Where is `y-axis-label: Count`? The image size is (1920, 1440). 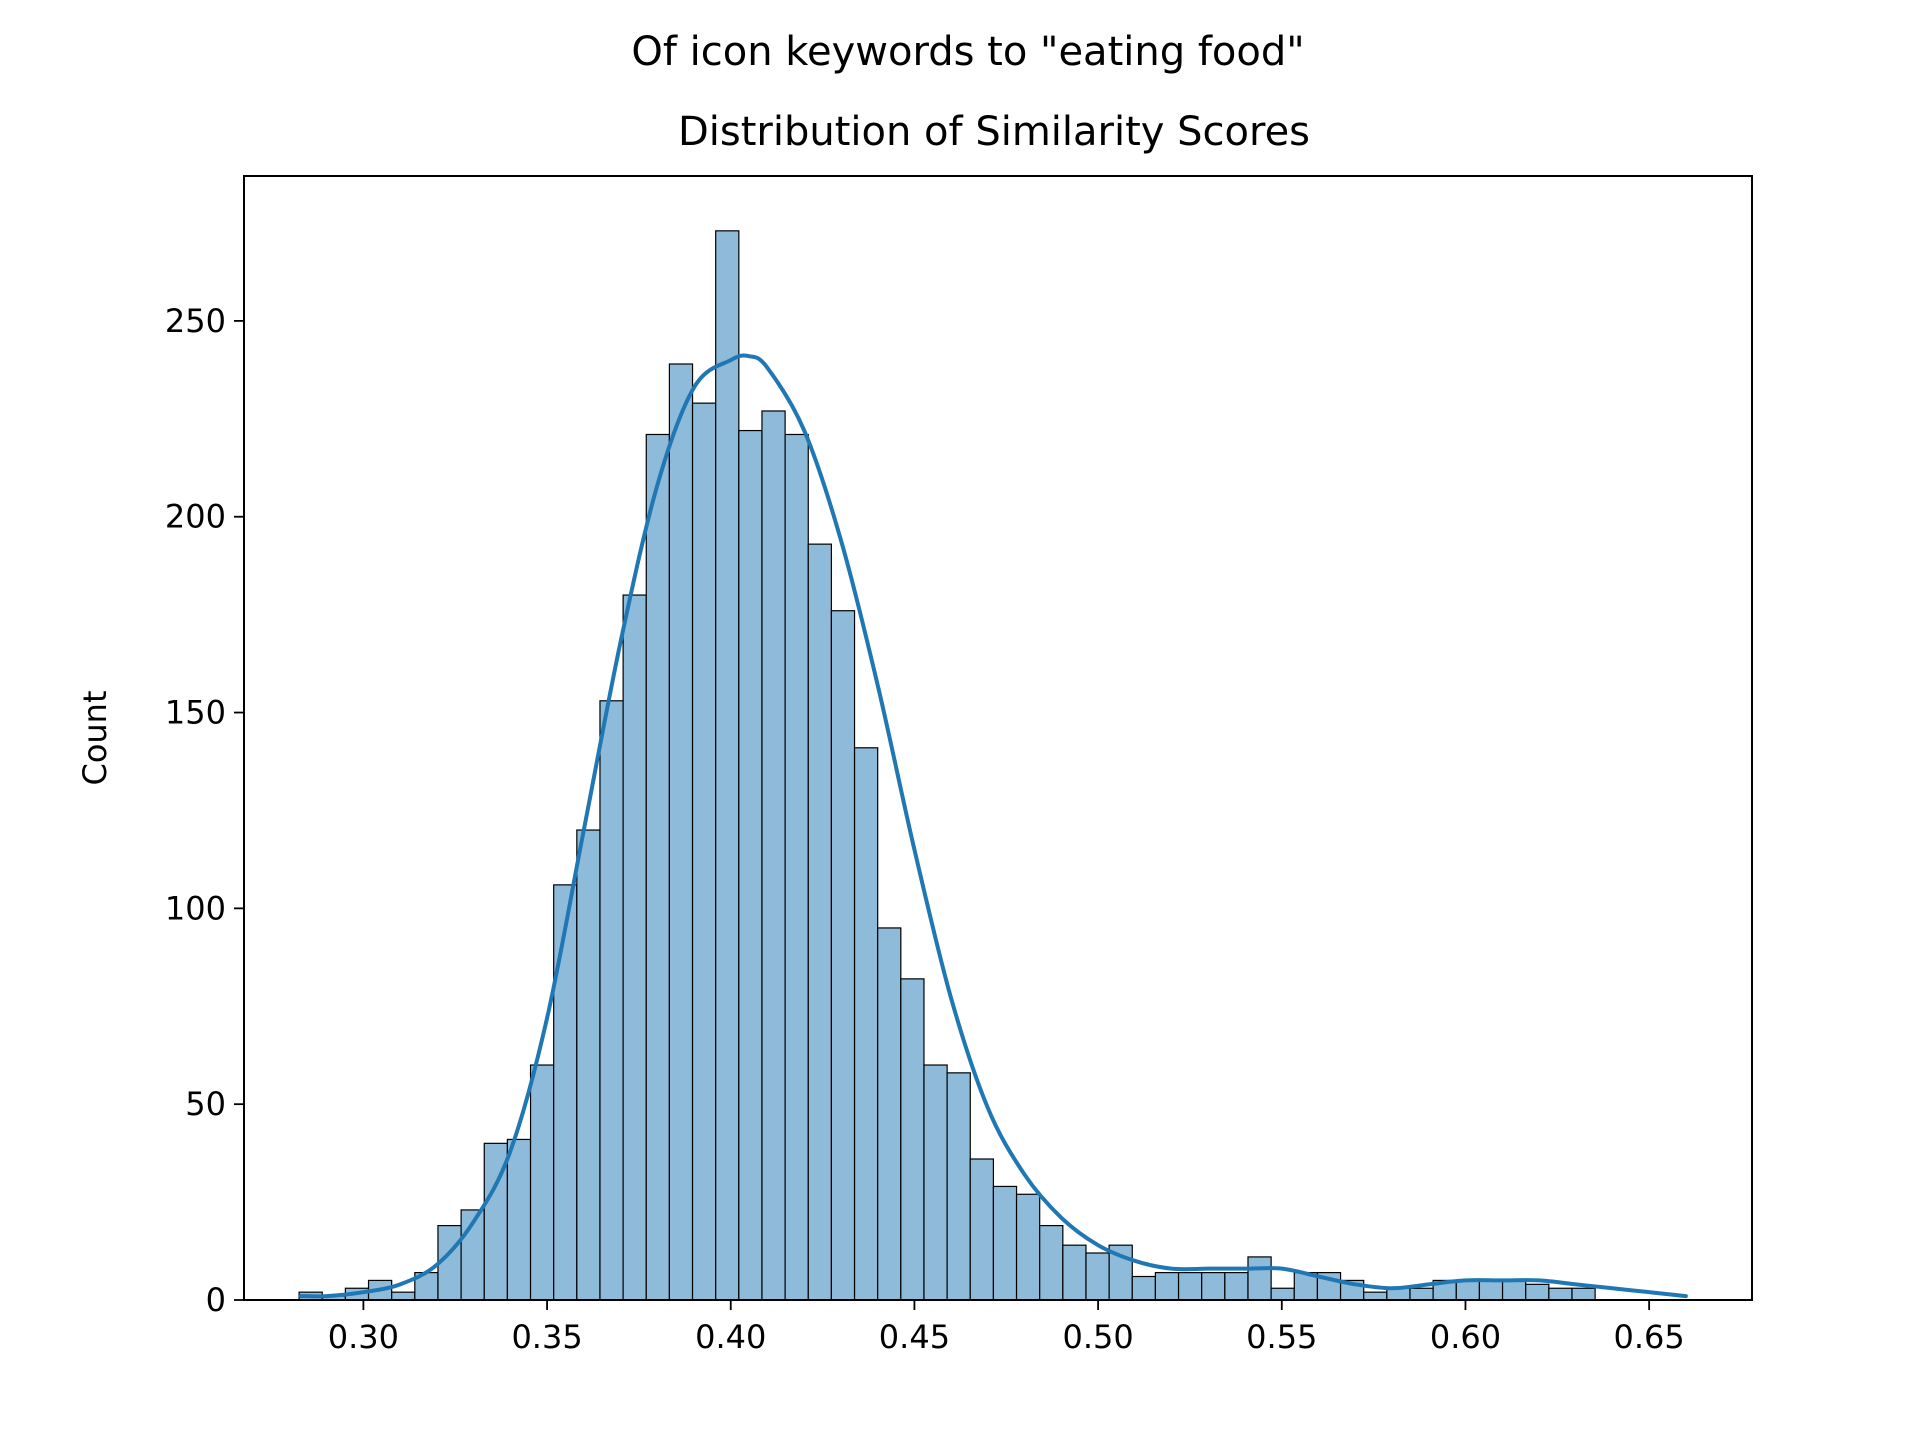 y-axis-label: Count is located at coordinates (95, 737).